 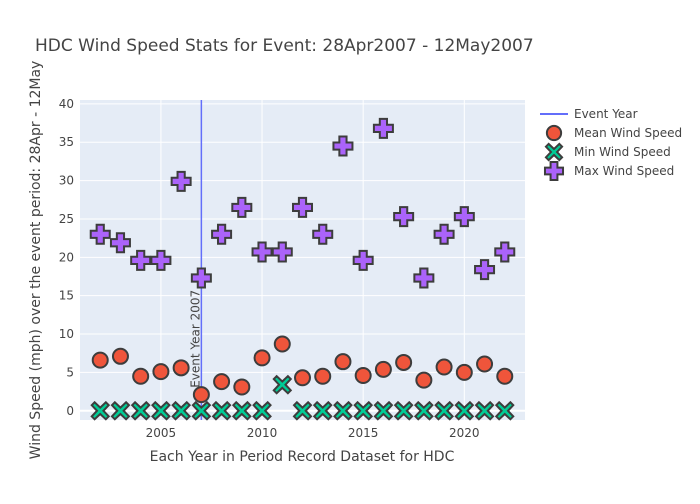 I want to click on x-tick-label: 2020, so click(x=464, y=433).